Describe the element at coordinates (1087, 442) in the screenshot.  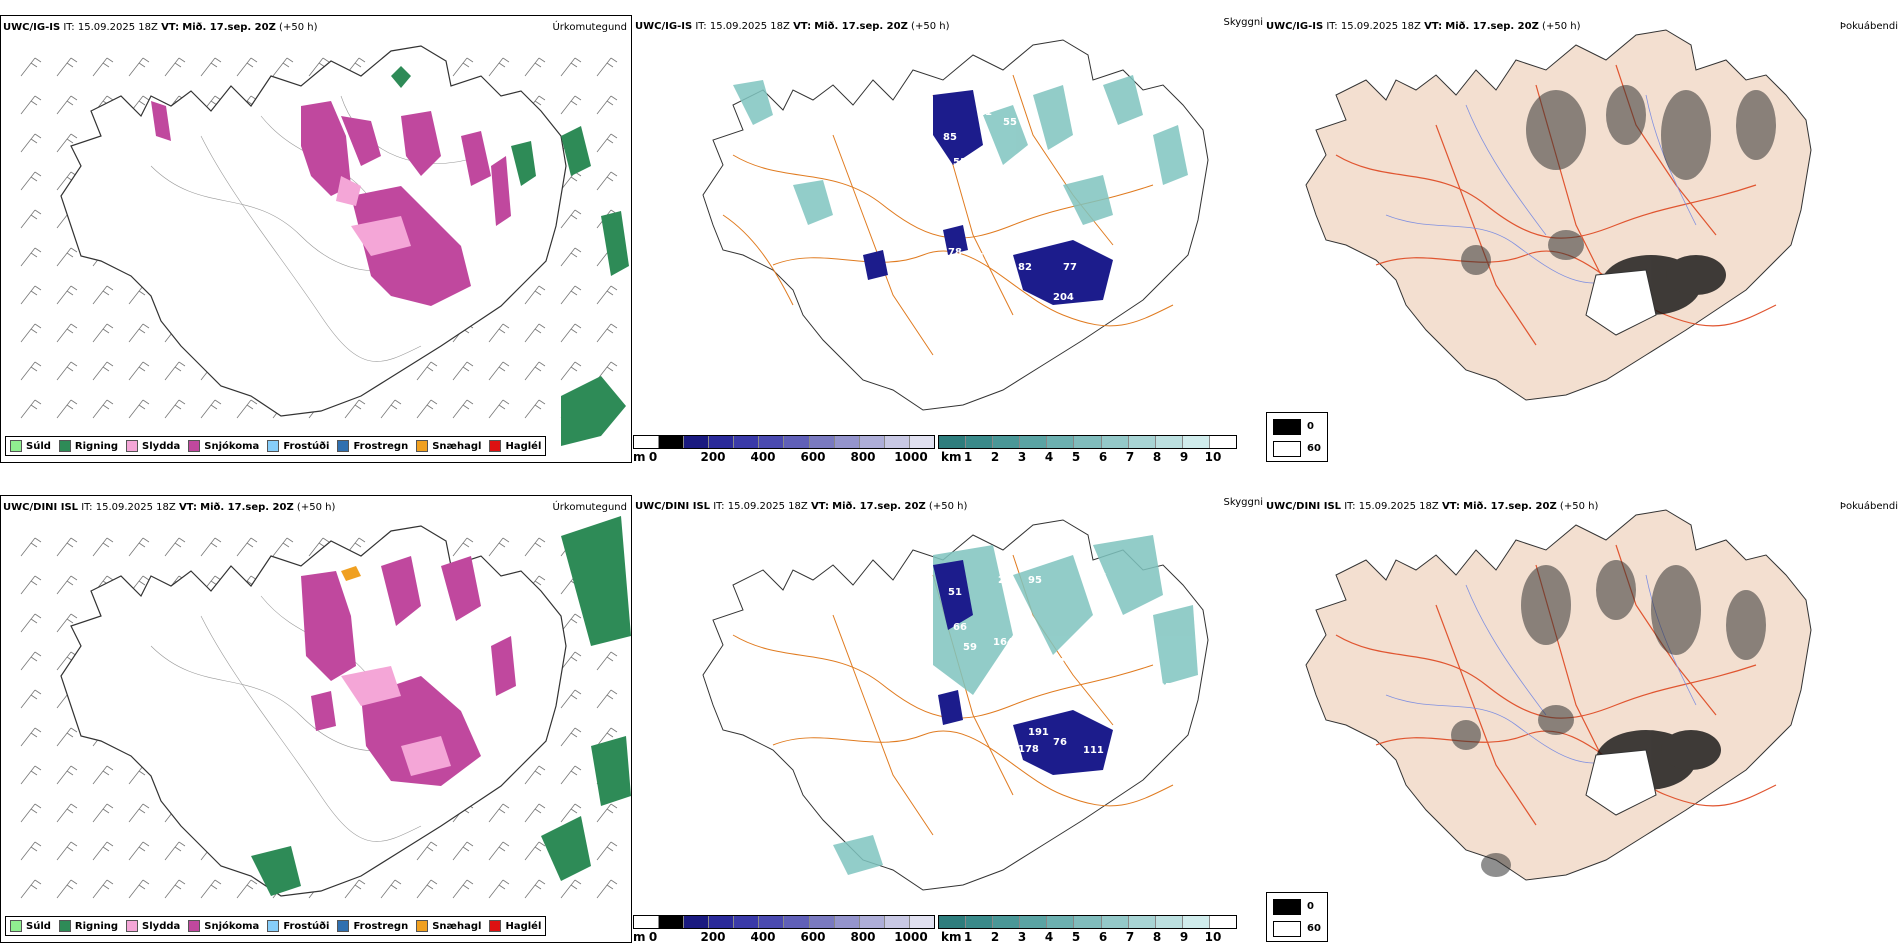
I see `vis-km-colorbar` at that location.